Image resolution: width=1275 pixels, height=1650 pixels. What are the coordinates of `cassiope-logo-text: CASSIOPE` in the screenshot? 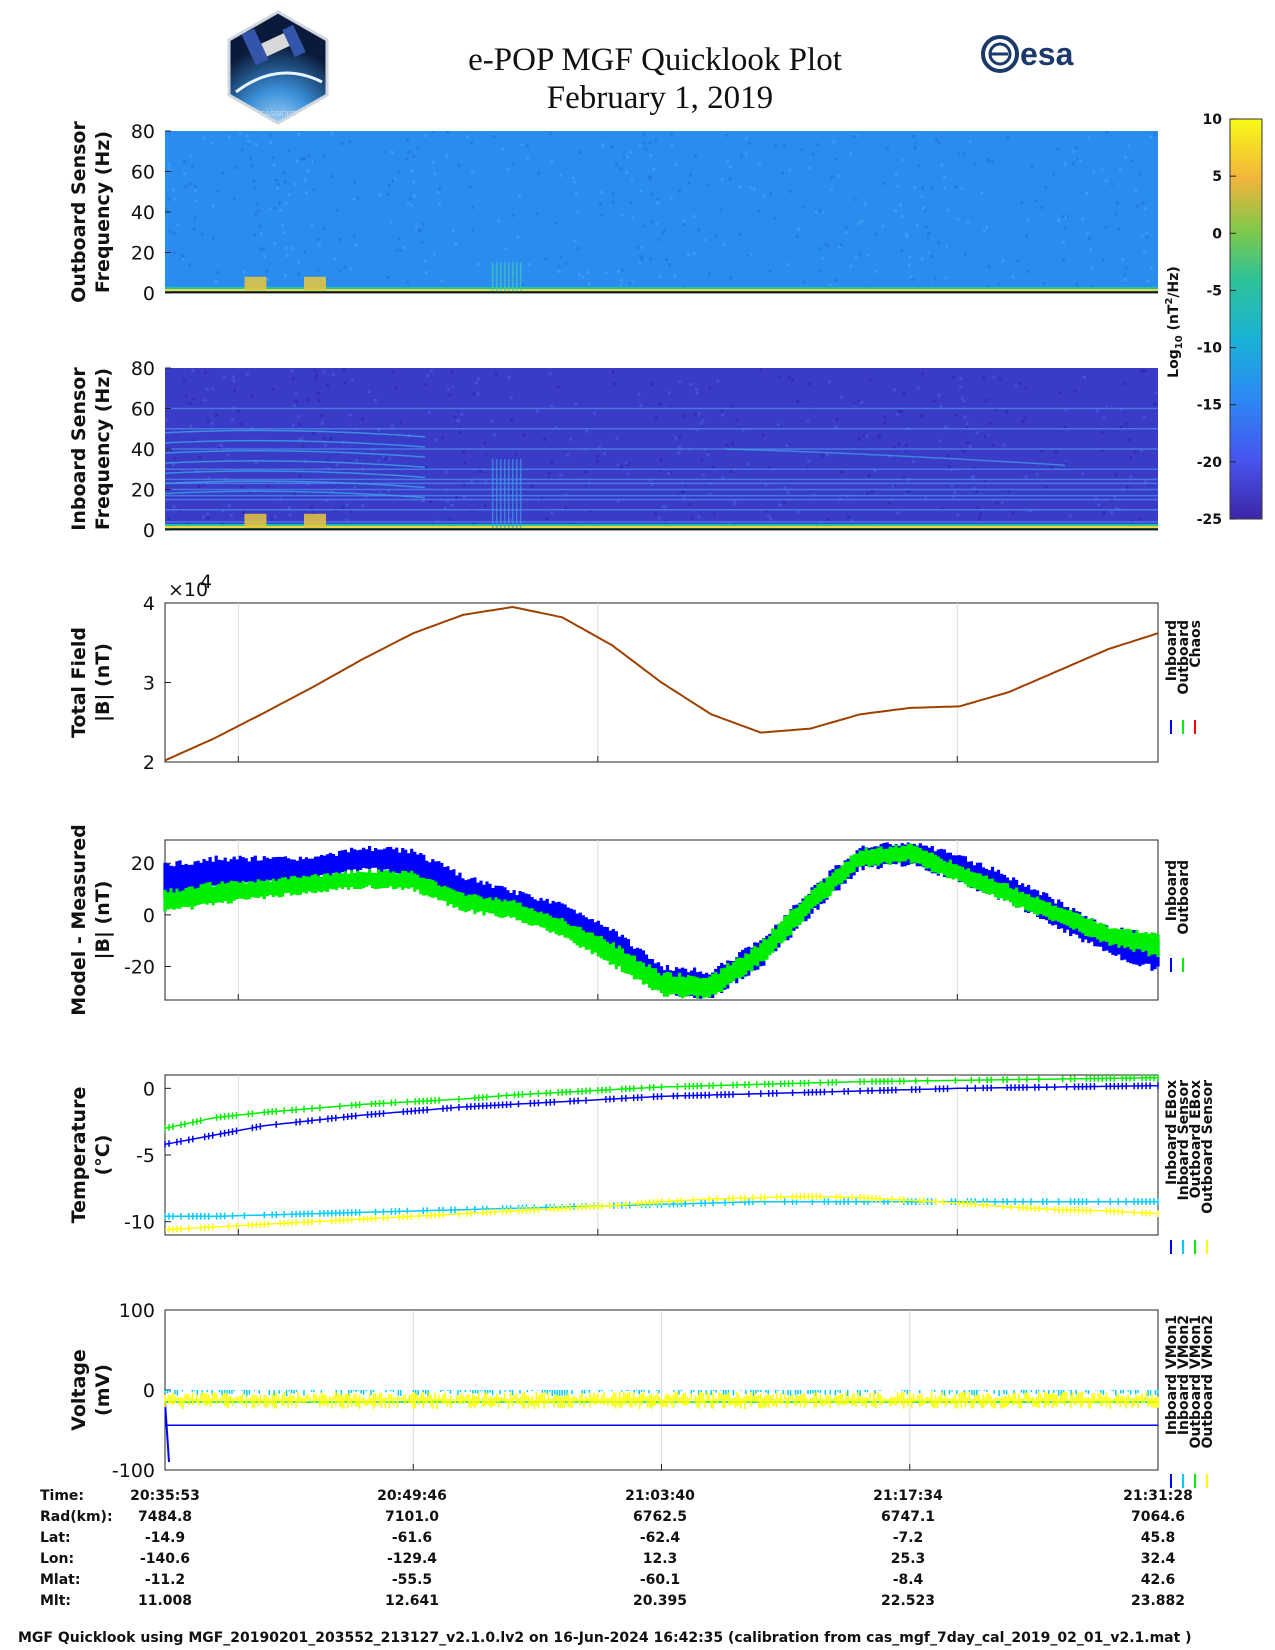 It's located at (278, 114).